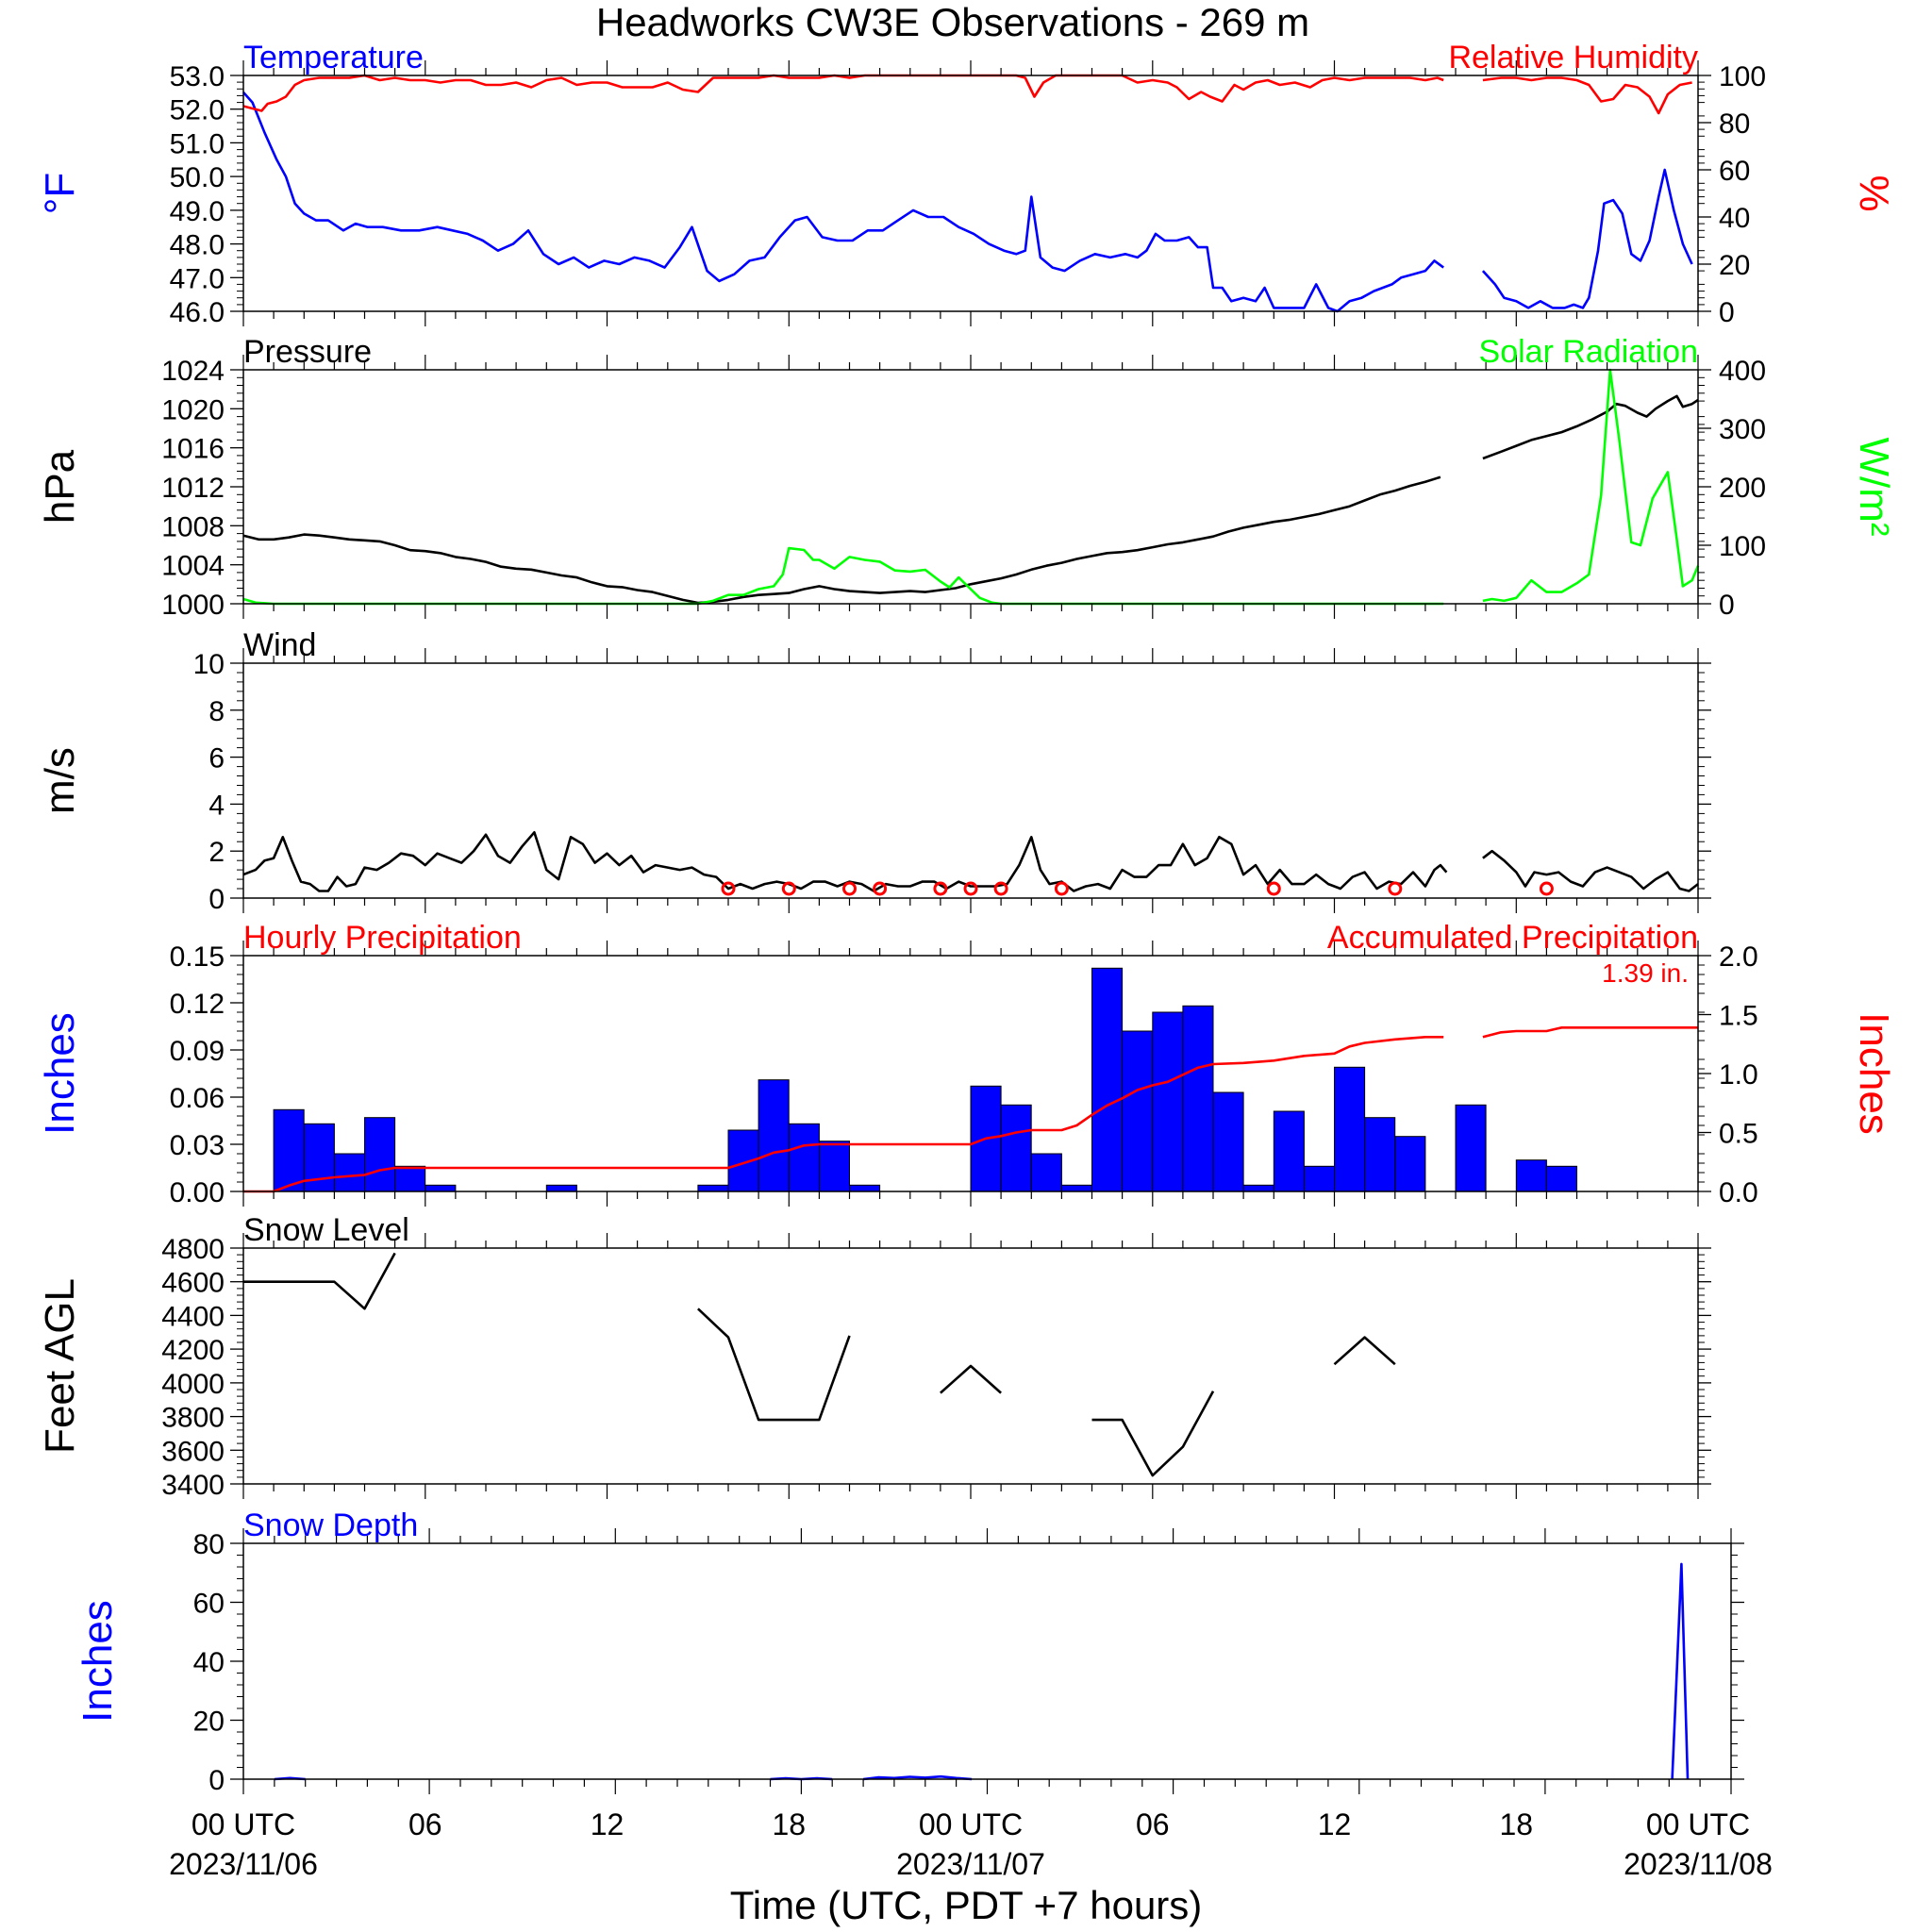 Image resolution: width=1932 pixels, height=1932 pixels. I want to click on left-tick-label: 0.15, so click(198, 957).